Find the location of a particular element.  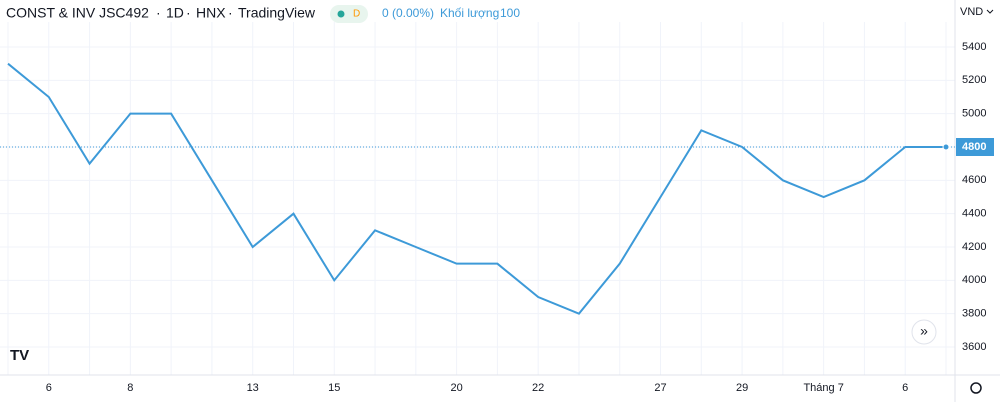

y-tick-label: 4200 is located at coordinates (974, 247).